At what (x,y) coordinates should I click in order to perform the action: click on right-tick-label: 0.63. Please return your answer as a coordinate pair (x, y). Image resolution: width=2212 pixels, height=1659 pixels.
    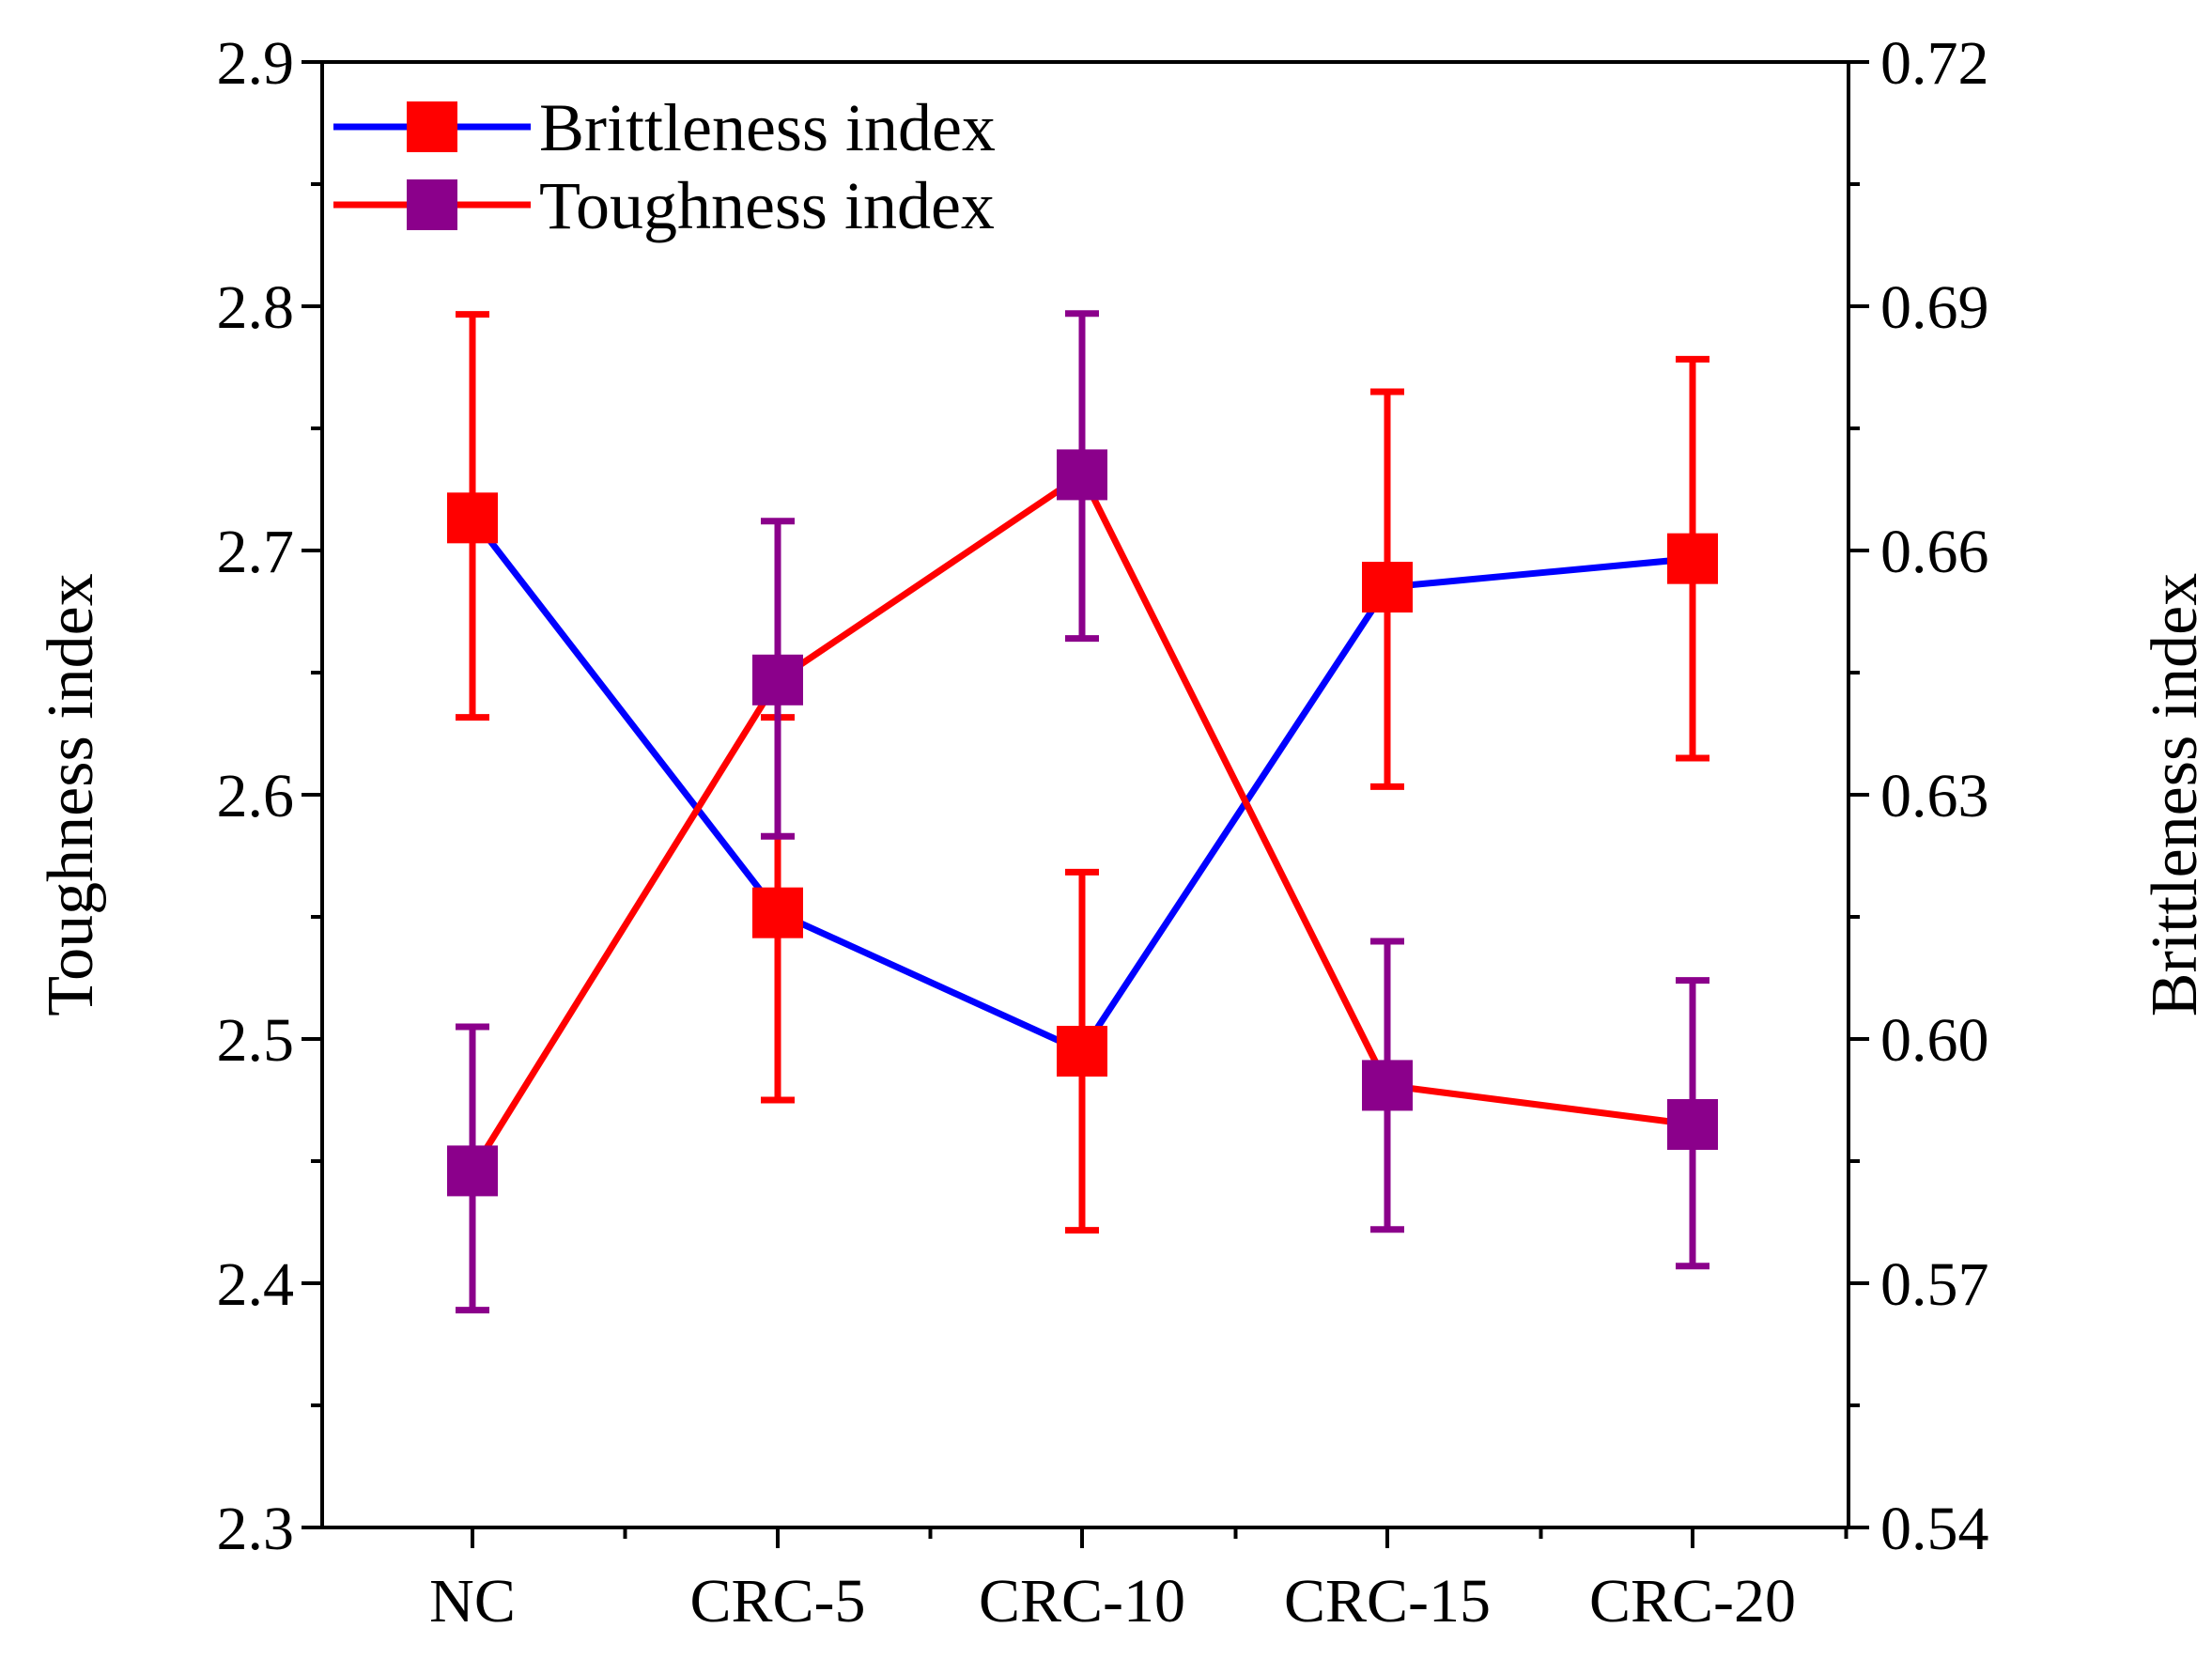
    Looking at the image, I should click on (1935, 796).